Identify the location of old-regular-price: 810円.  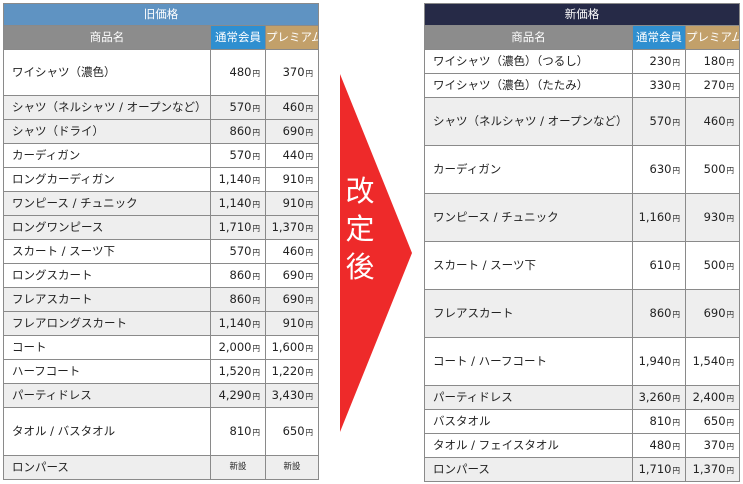
(238, 431).